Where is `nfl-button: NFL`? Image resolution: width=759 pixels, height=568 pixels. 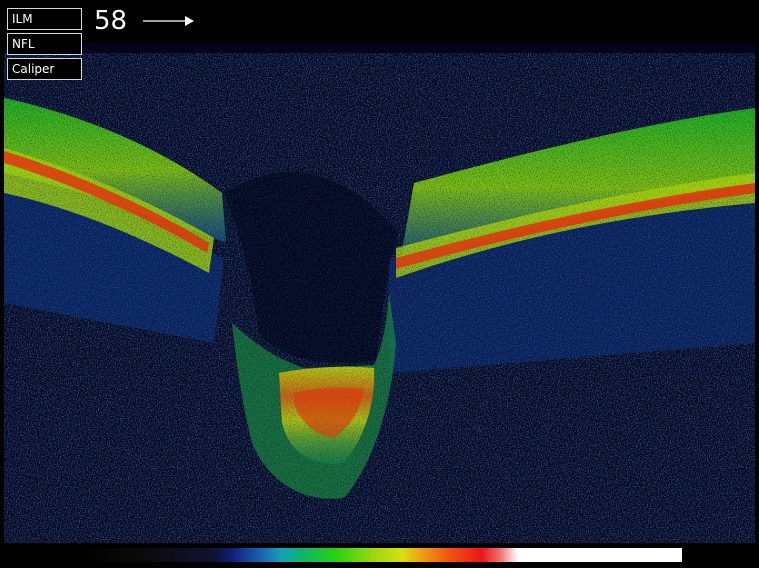
nfl-button: NFL is located at coordinates (44, 44).